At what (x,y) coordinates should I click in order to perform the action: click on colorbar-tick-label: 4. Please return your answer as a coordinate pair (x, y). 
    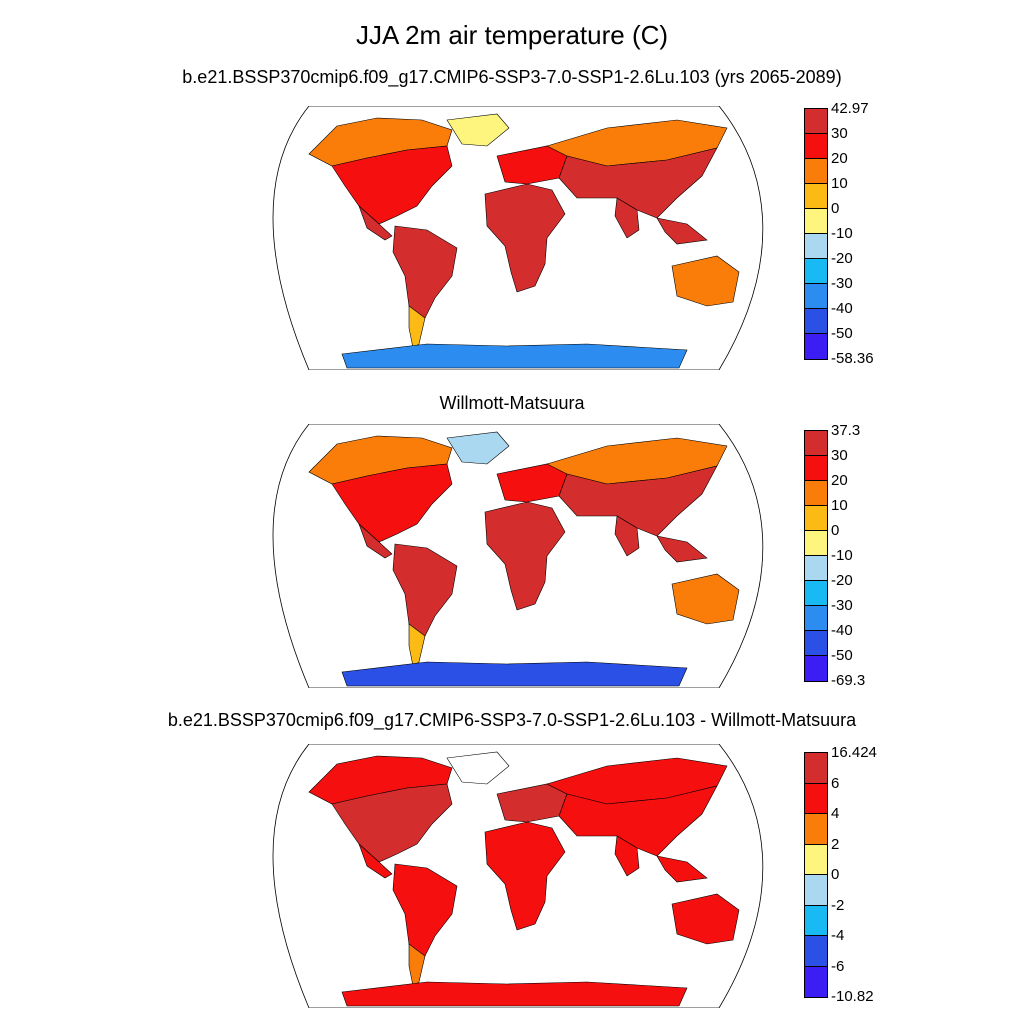
    Looking at the image, I should click on (835, 813).